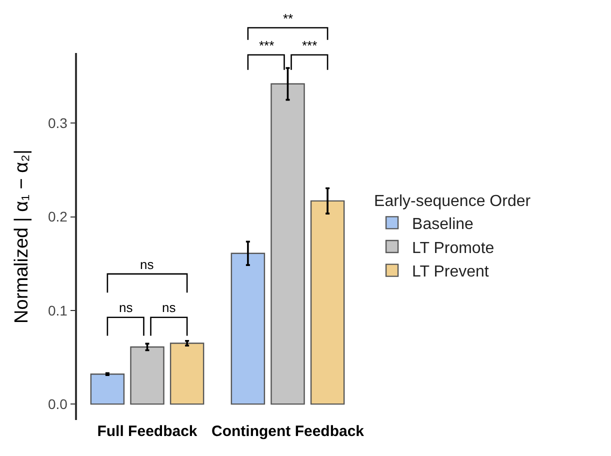  What do you see at coordinates (288, 431) in the screenshot?
I see `x-tick-label: Contingent Feedback` at bounding box center [288, 431].